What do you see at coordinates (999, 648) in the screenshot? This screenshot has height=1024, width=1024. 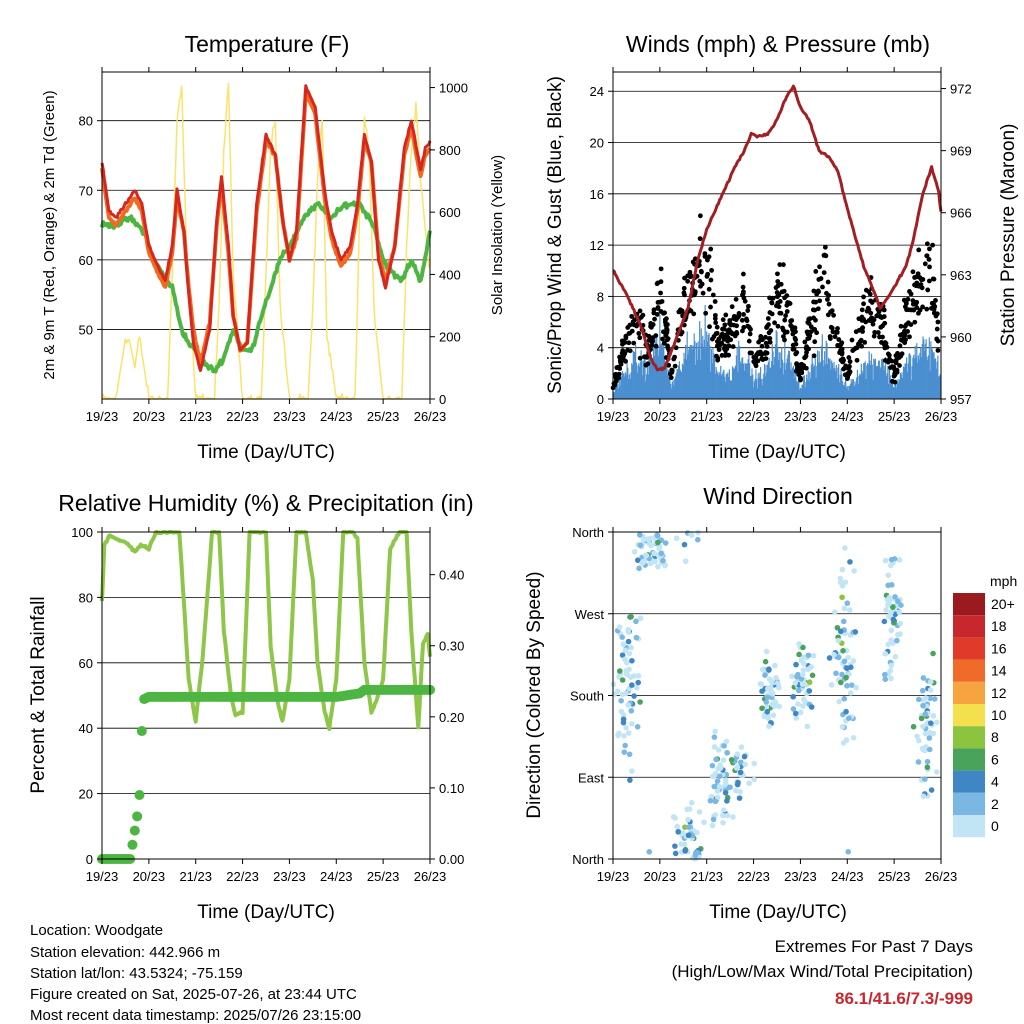 I see `colorbar-label: 16` at bounding box center [999, 648].